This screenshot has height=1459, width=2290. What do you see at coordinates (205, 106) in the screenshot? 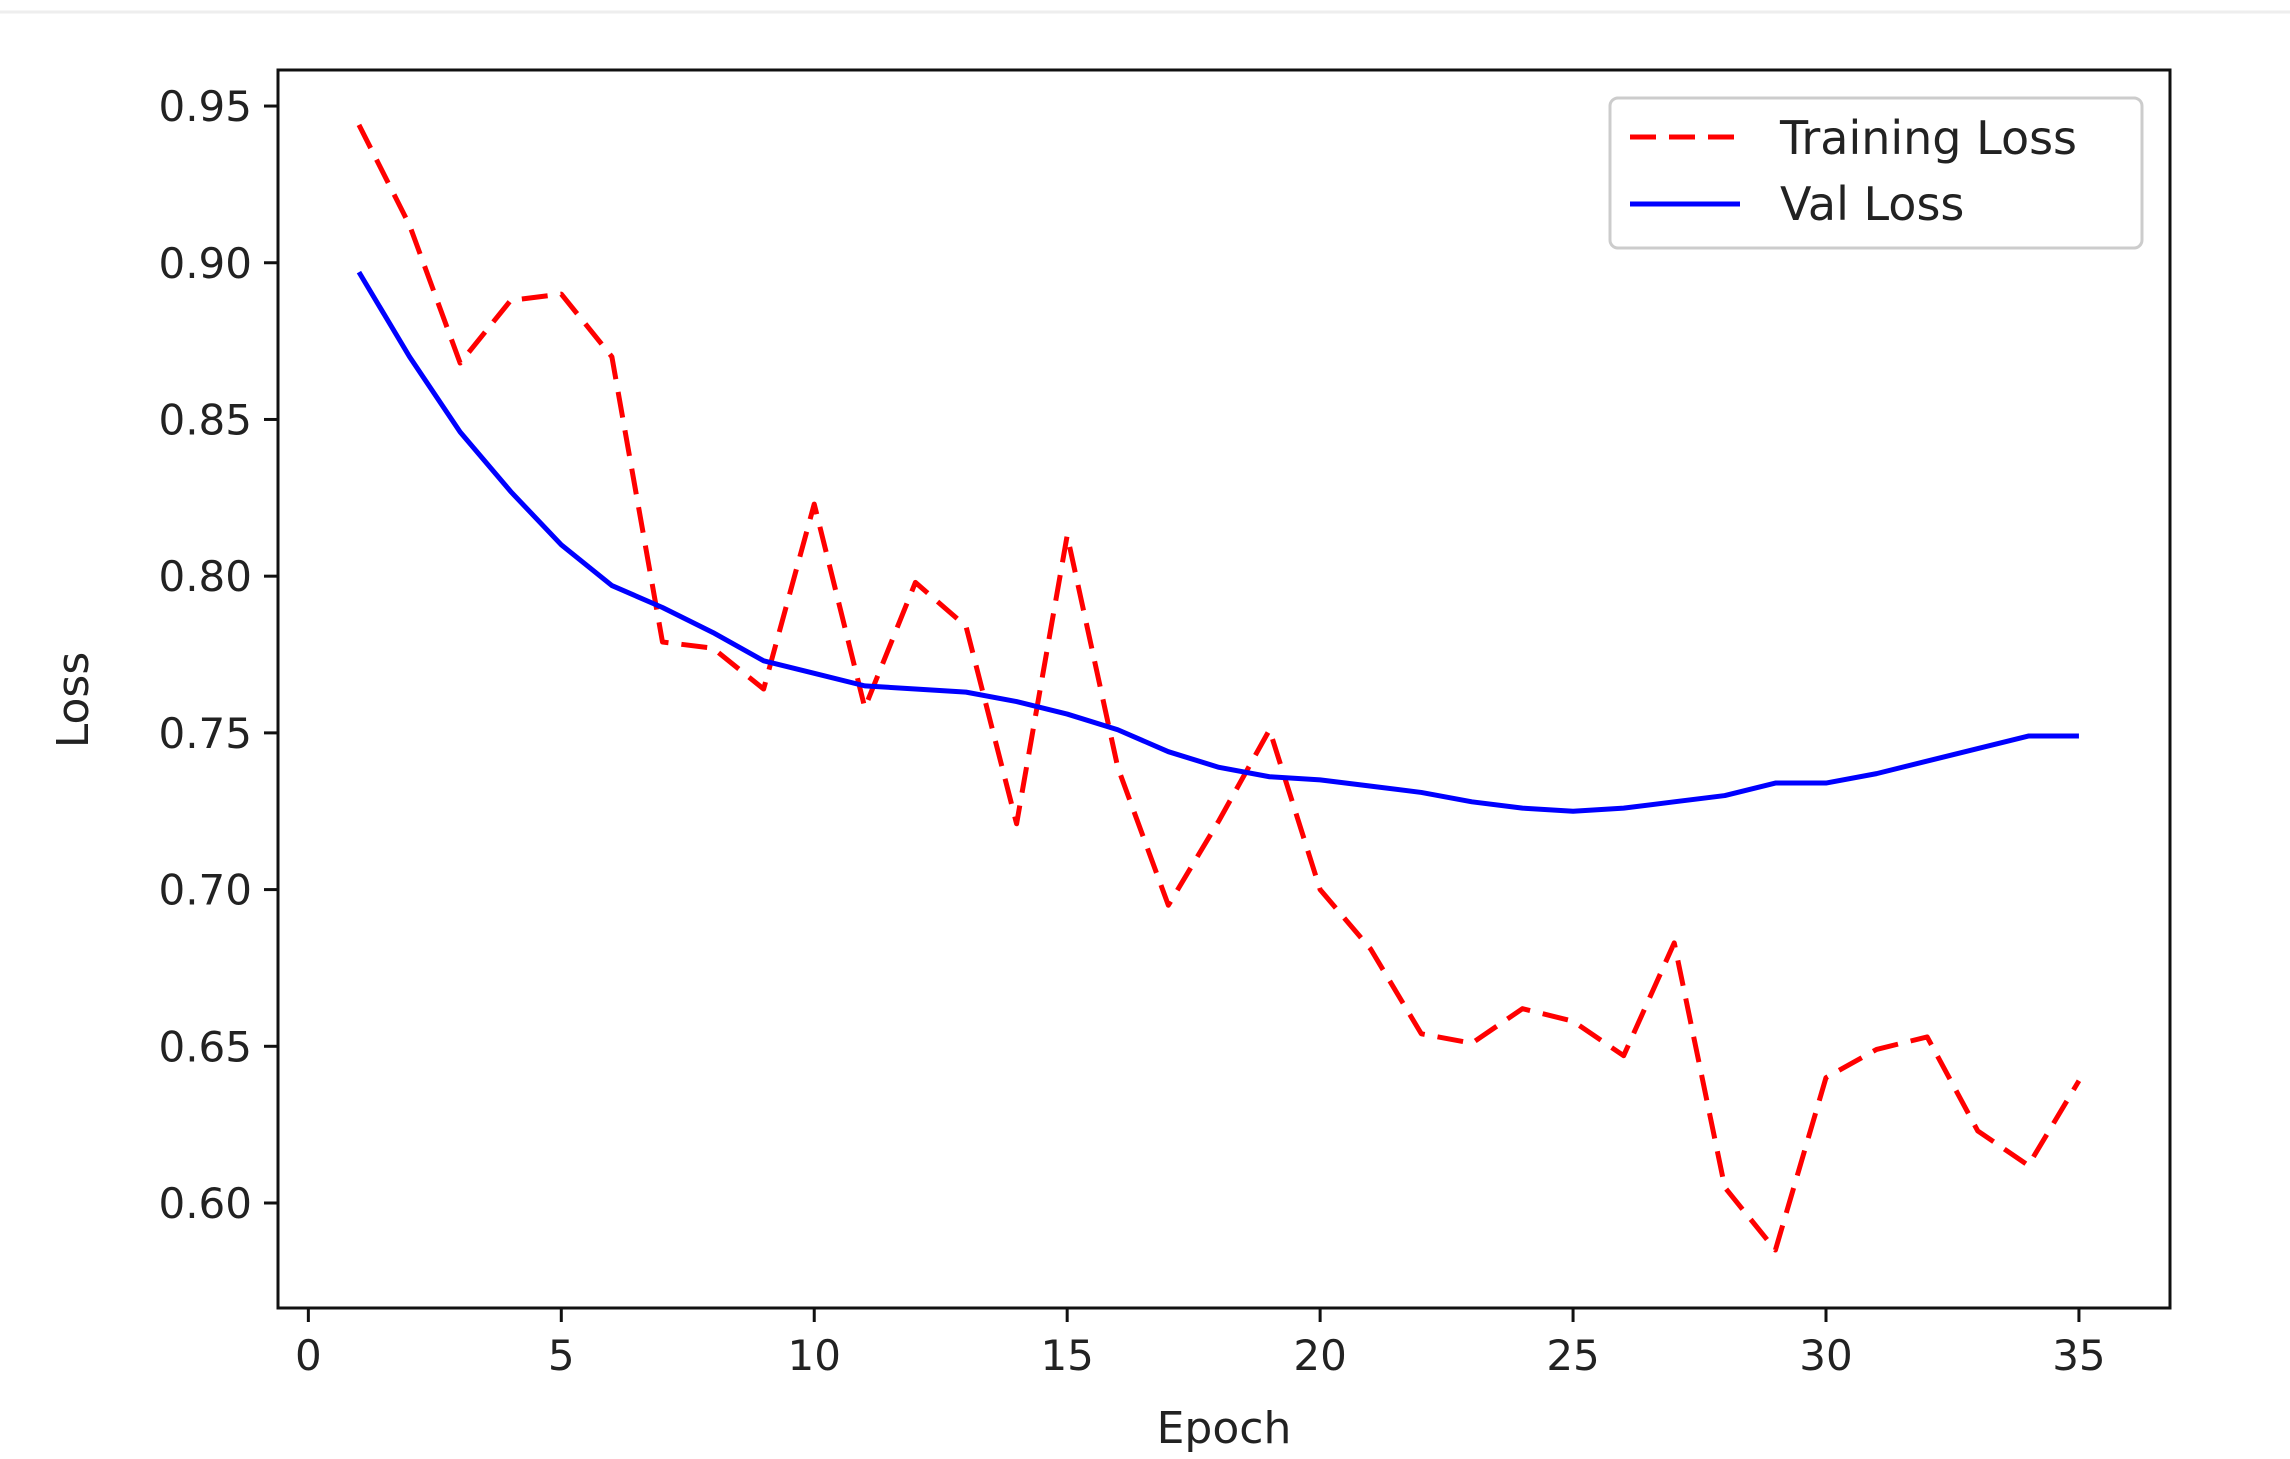
I see `y-tick-label: 0.95` at bounding box center [205, 106].